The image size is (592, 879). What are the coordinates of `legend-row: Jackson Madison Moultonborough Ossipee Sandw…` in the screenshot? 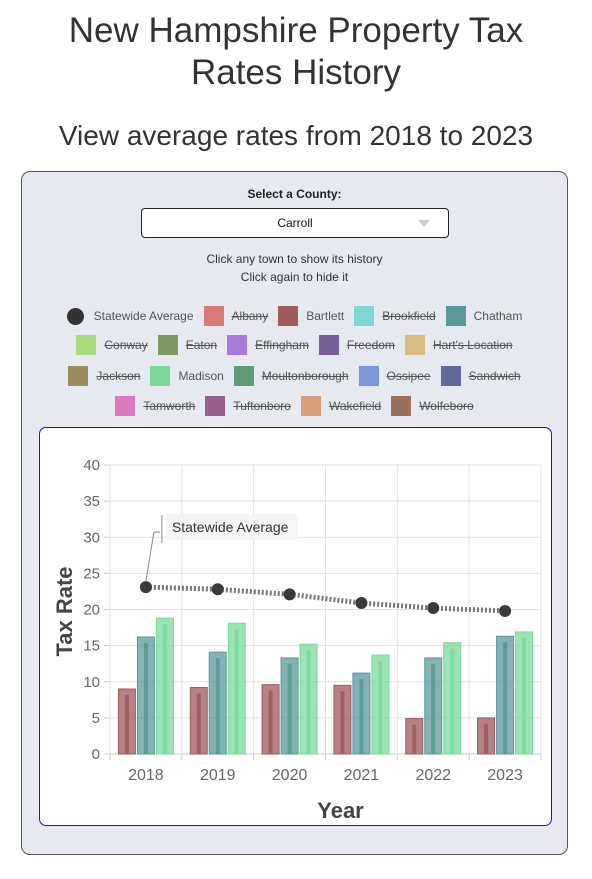 It's located at (294, 376).